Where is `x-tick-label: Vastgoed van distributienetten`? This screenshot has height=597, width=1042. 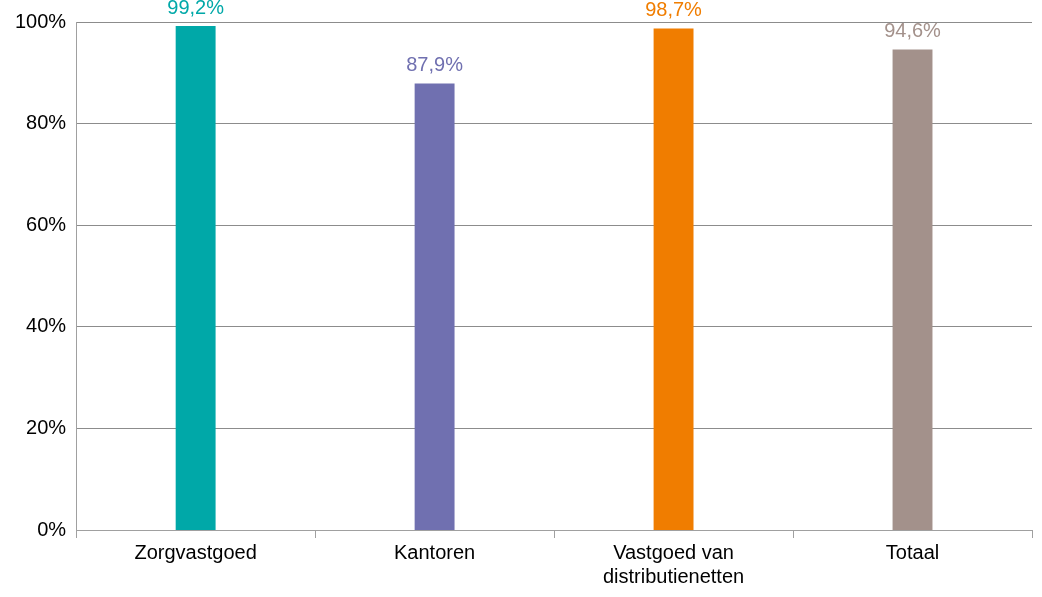 x-tick-label: Vastgoed van distributienetten is located at coordinates (673, 563).